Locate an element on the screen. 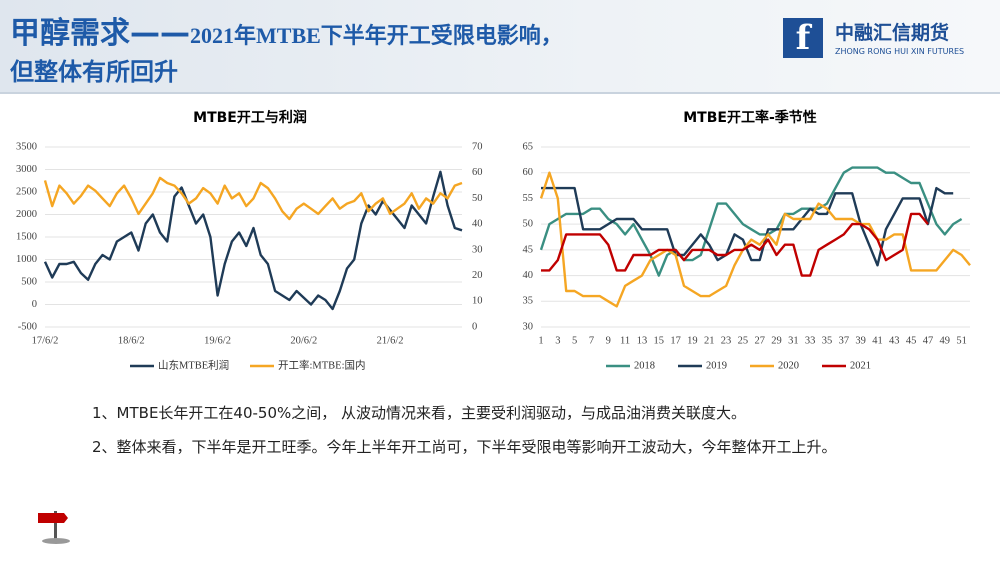  y2-tick-label: 20 is located at coordinates (477, 275).